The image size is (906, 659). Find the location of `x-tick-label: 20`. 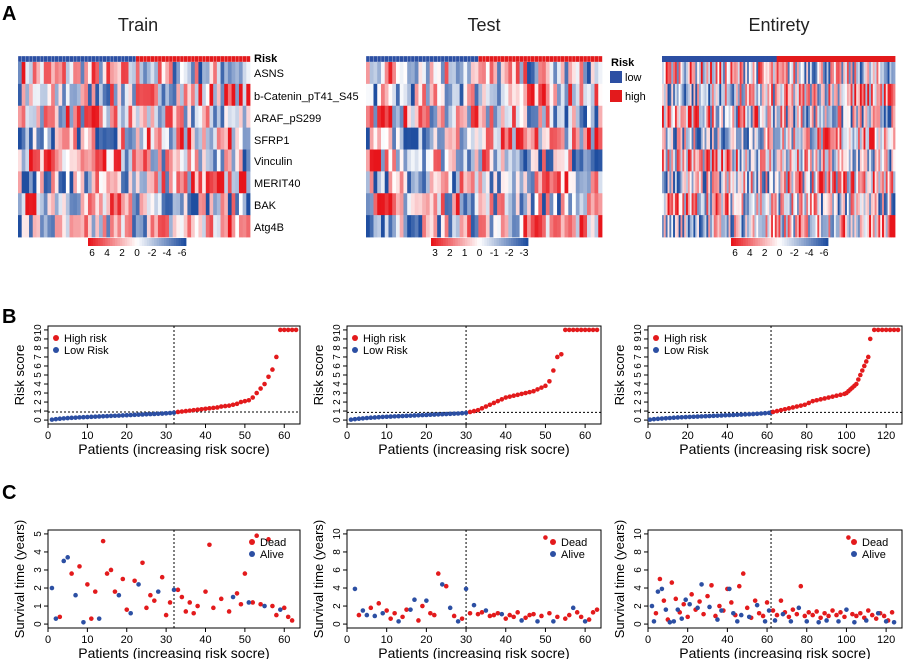

x-tick-label: 20 is located at coordinates (688, 436).